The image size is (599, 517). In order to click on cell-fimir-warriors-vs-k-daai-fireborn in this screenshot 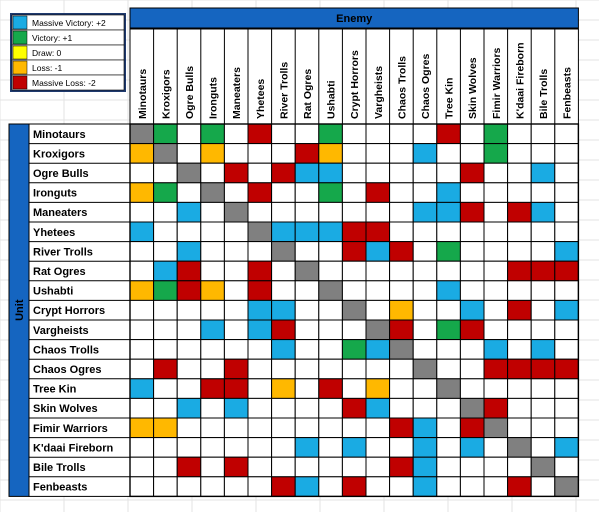, I will do `click(519, 428)`.